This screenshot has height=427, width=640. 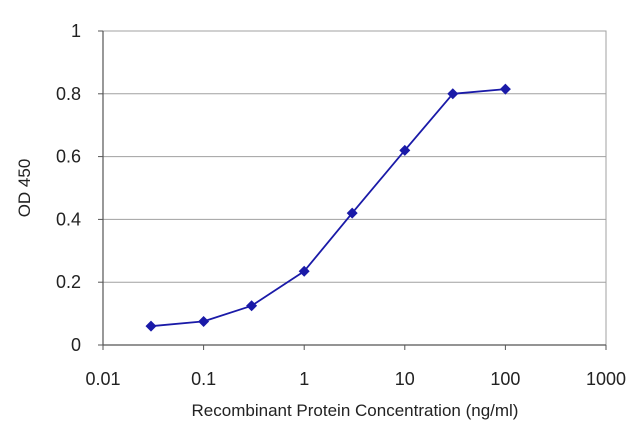 I want to click on y-tick-labels: 0 0.2 0.4 0.6 0.8 1, so click(x=68, y=188).